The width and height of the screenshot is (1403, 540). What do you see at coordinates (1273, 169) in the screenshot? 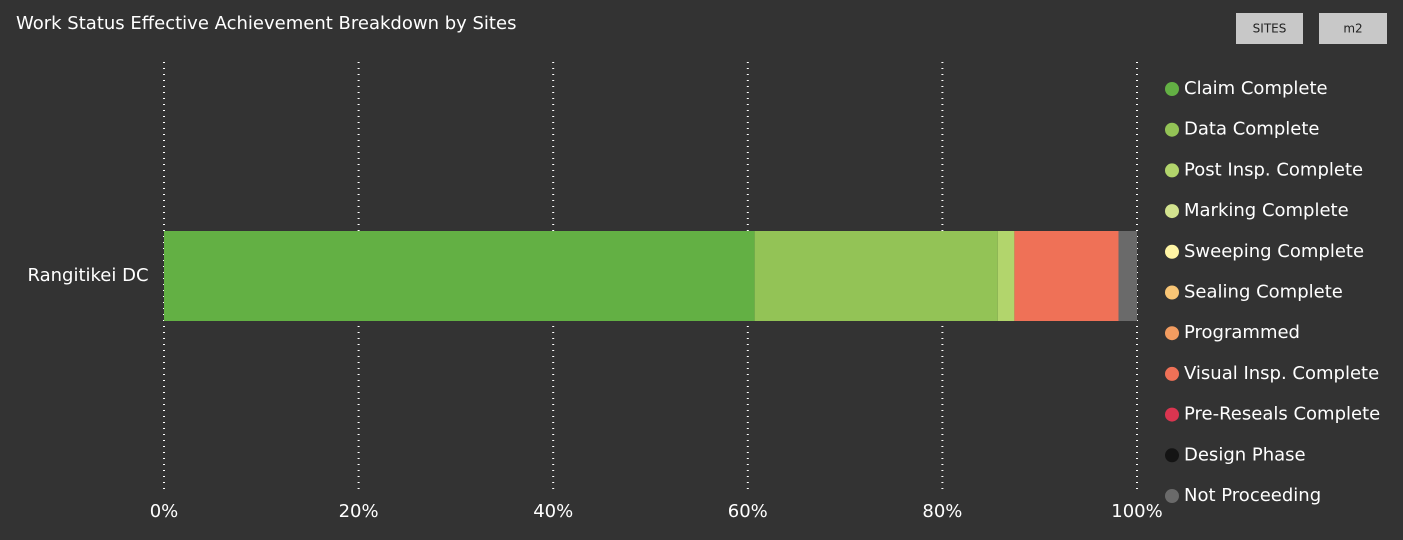
I see `legend-label: Post Insp. Complete` at bounding box center [1273, 169].